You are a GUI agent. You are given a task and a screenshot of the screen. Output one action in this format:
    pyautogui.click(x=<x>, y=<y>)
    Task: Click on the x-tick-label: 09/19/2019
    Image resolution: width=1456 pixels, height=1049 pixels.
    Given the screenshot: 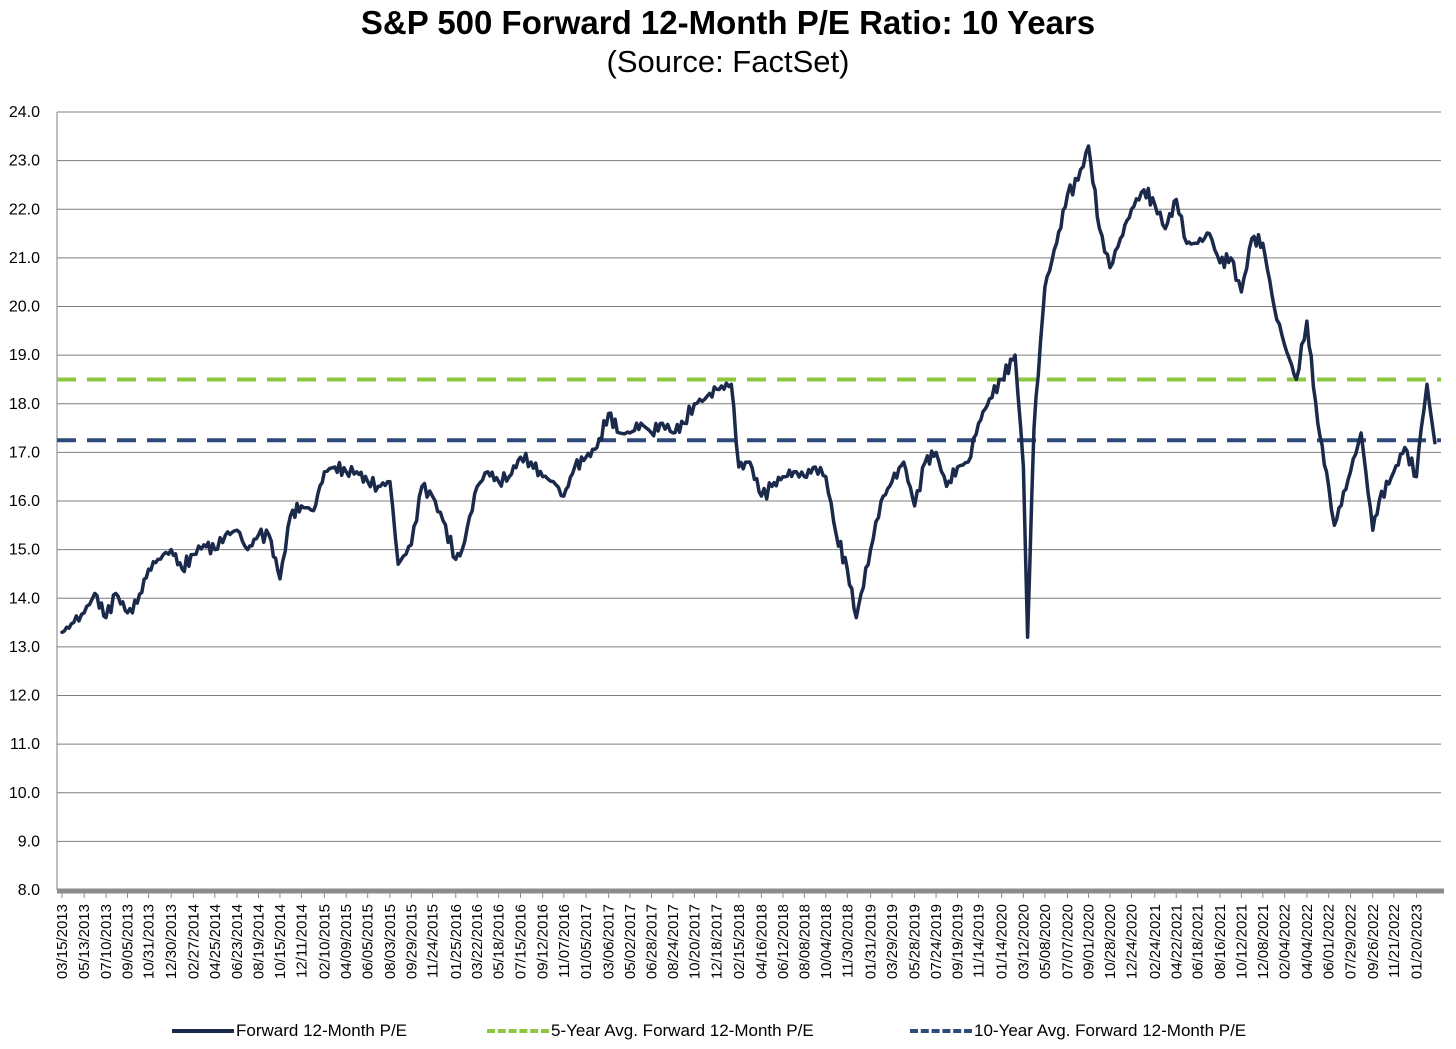 What is the action you would take?
    pyautogui.click(x=958, y=941)
    